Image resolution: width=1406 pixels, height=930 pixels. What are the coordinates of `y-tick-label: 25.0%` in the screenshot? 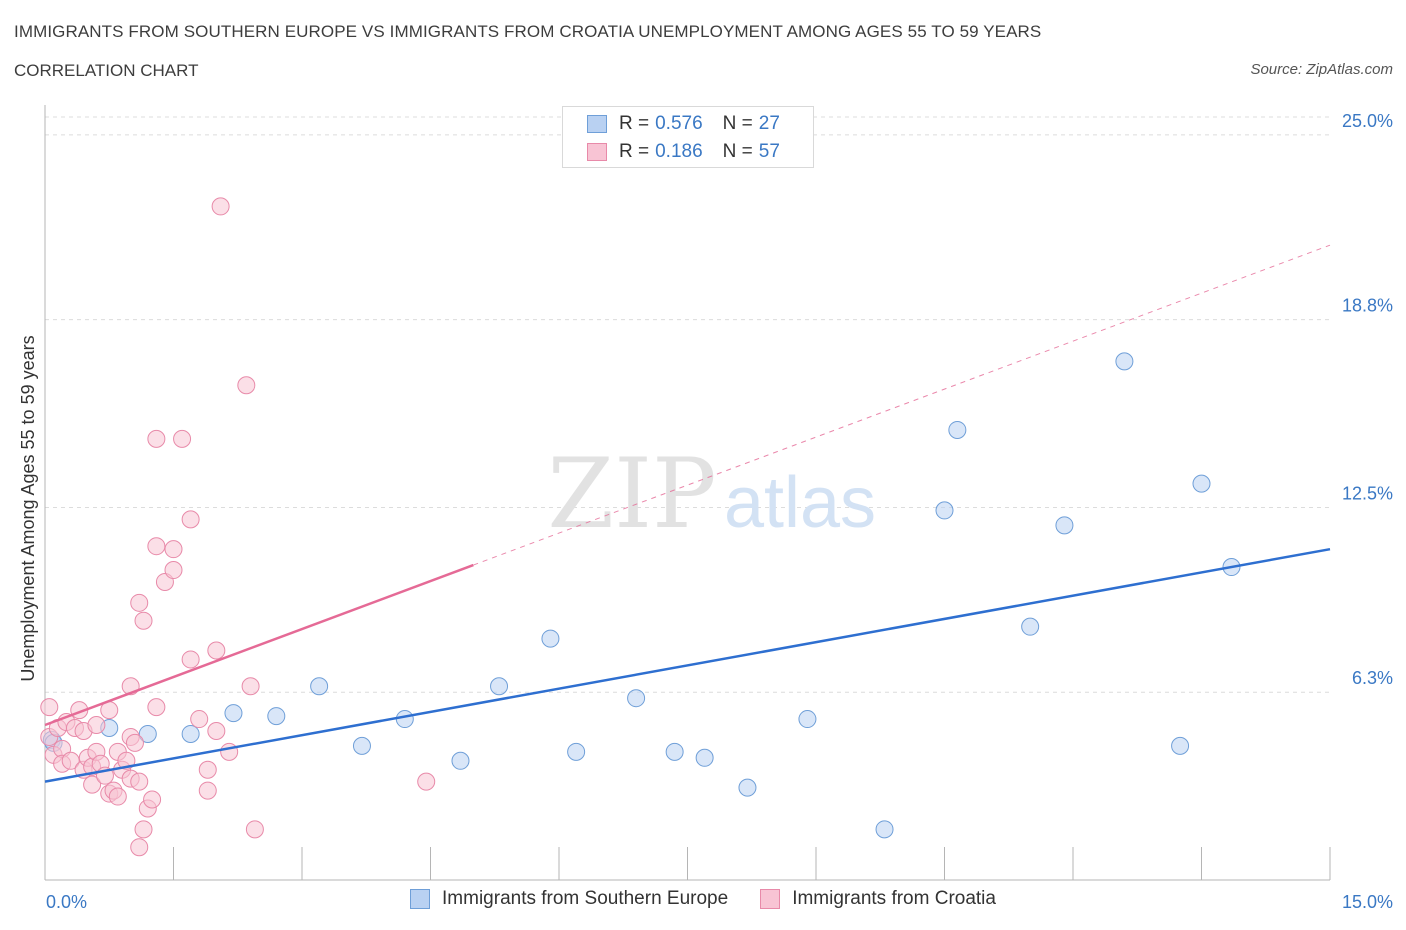 It's located at (1367, 121).